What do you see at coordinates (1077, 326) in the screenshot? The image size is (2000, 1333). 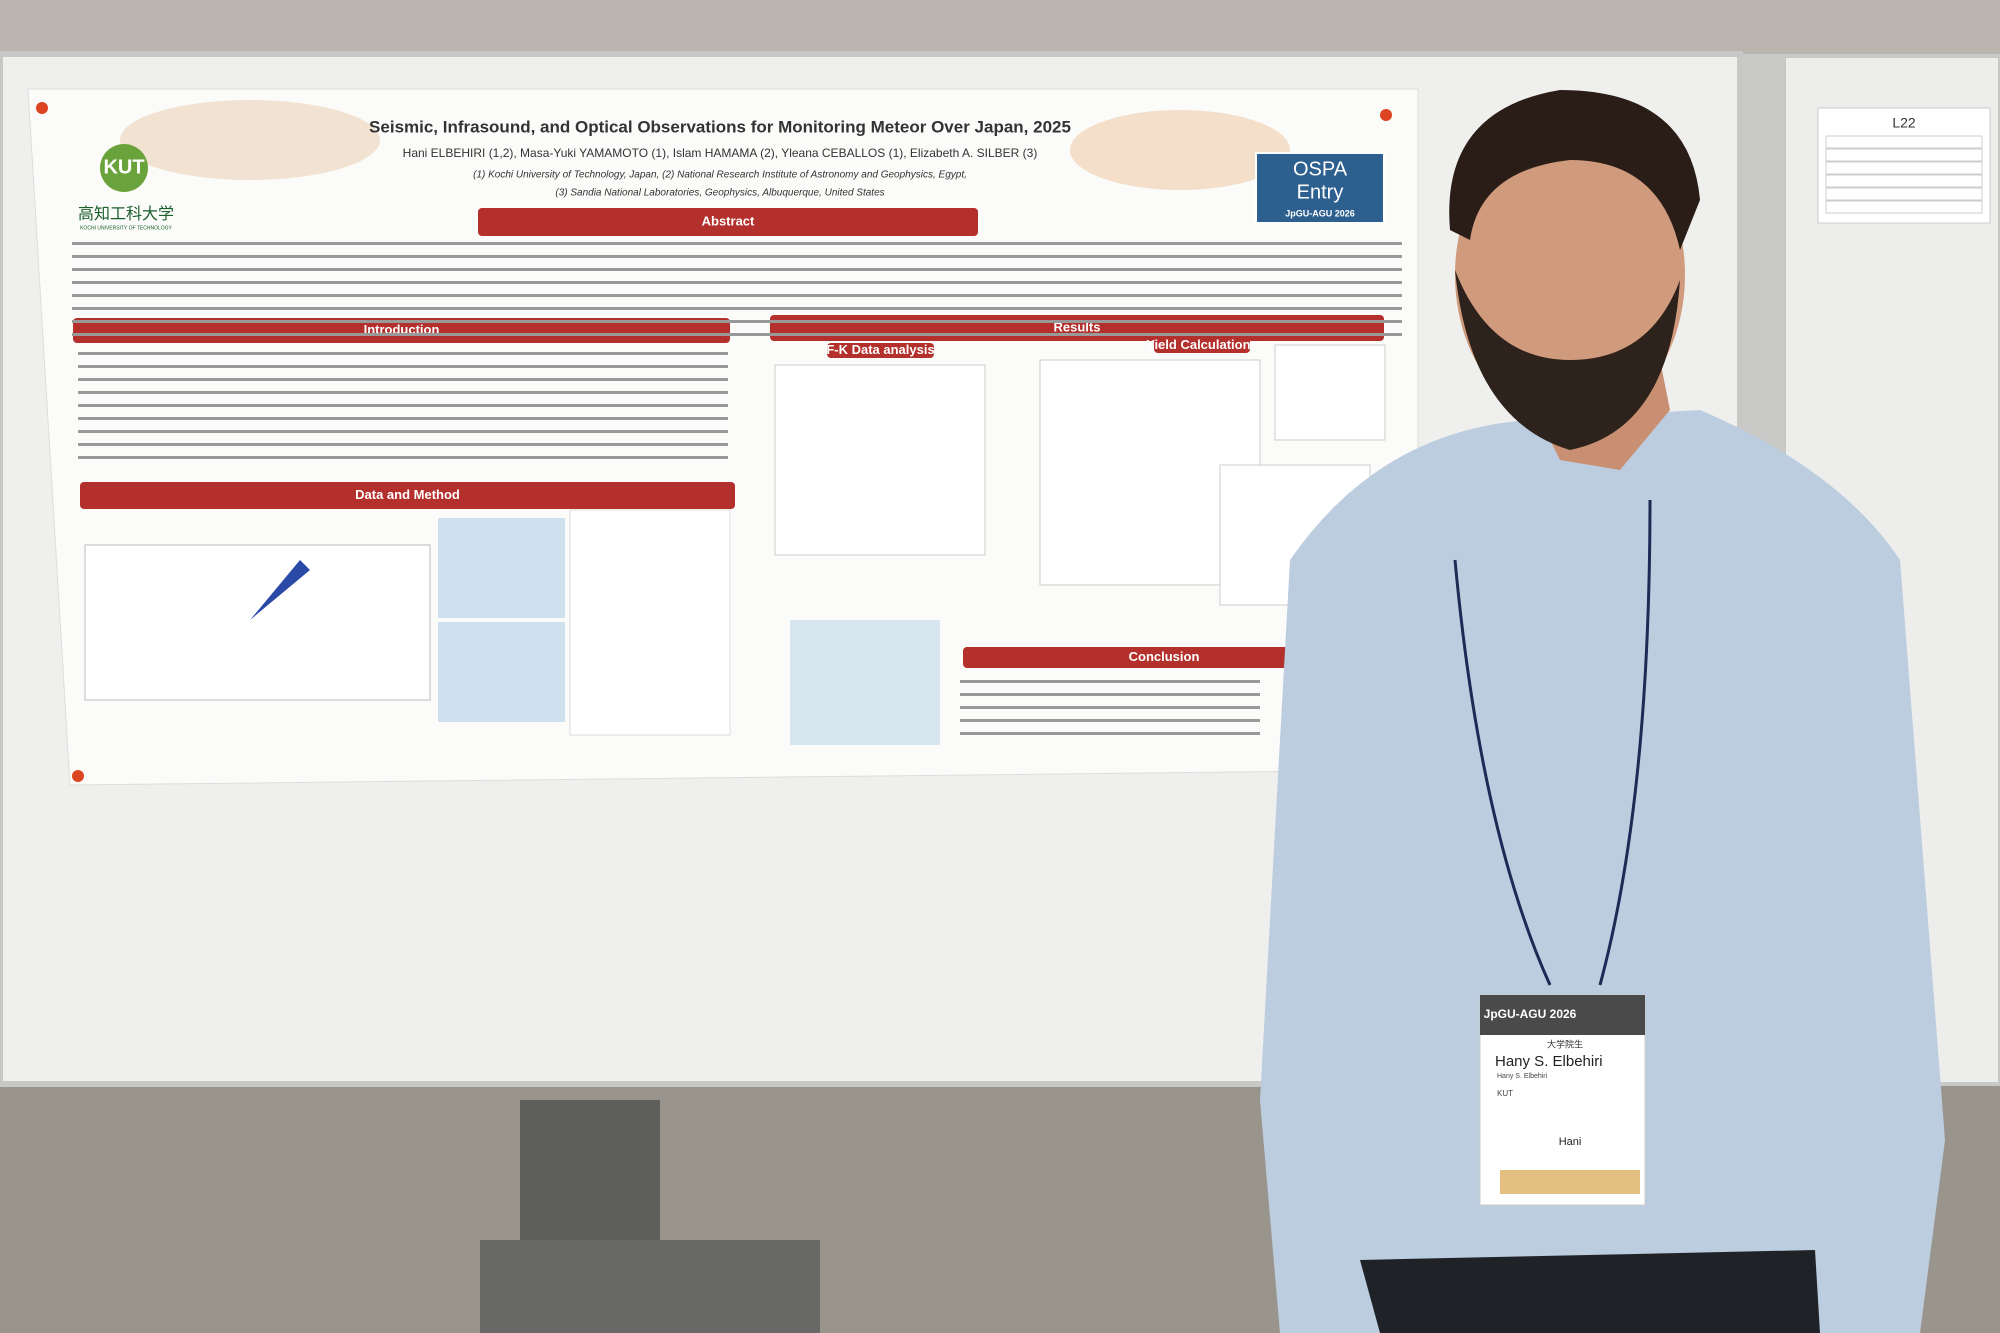 I see `section-title: Results` at bounding box center [1077, 326].